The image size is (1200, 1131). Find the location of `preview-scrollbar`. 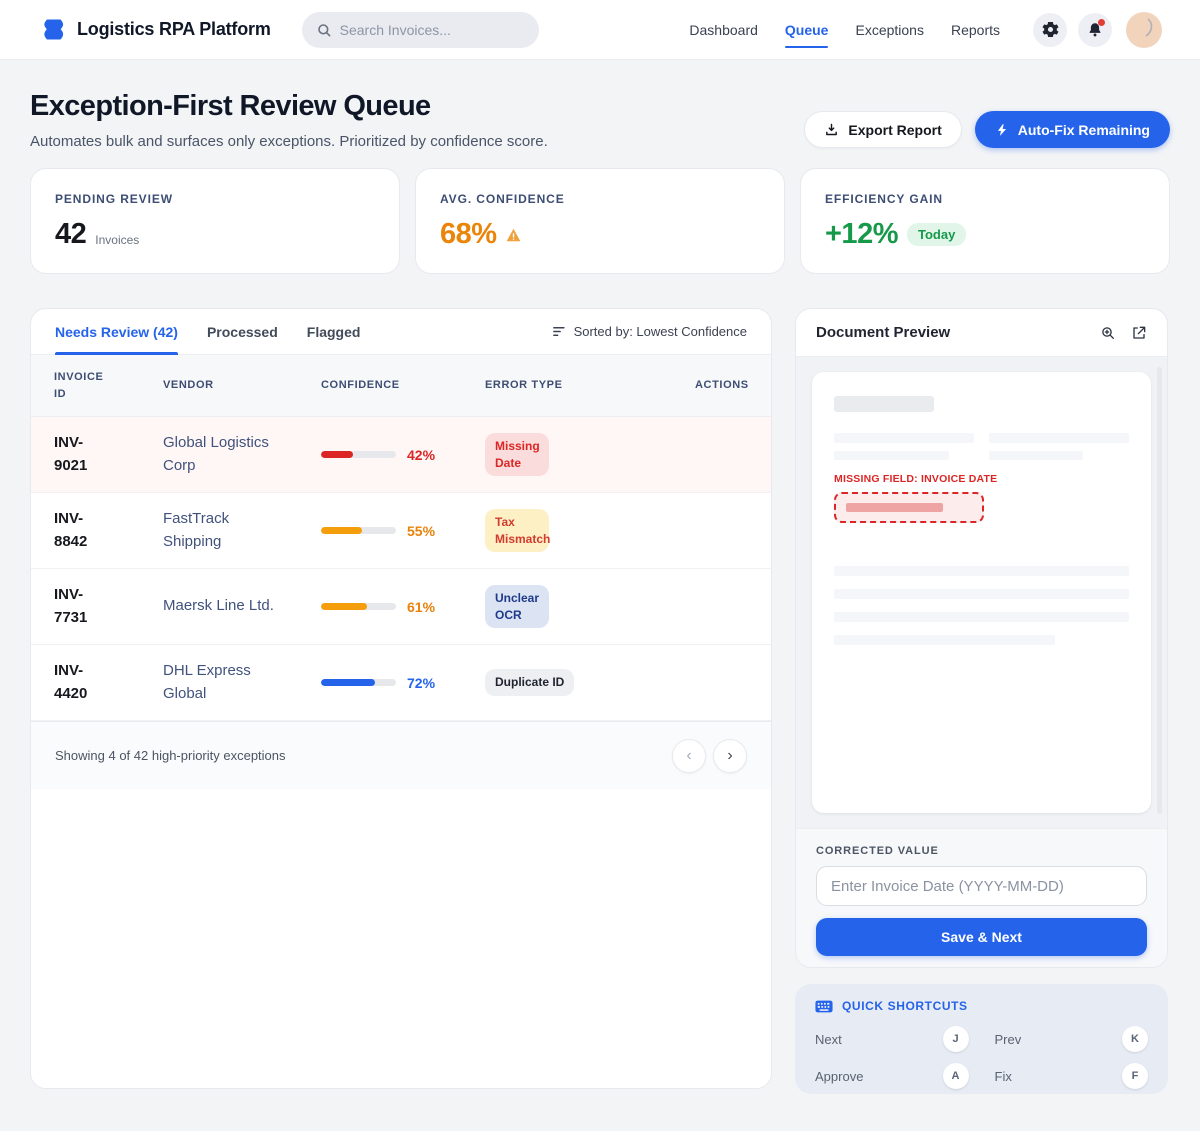

preview-scrollbar is located at coordinates (1159, 590).